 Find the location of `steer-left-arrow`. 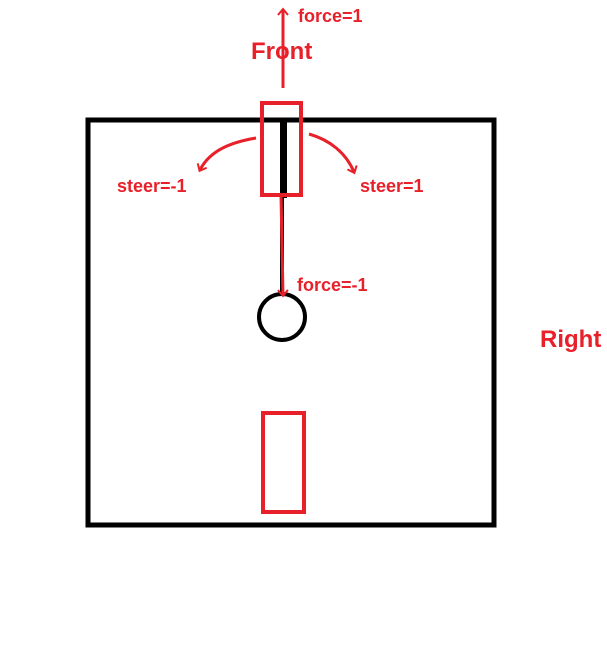

steer-left-arrow is located at coordinates (226, 154).